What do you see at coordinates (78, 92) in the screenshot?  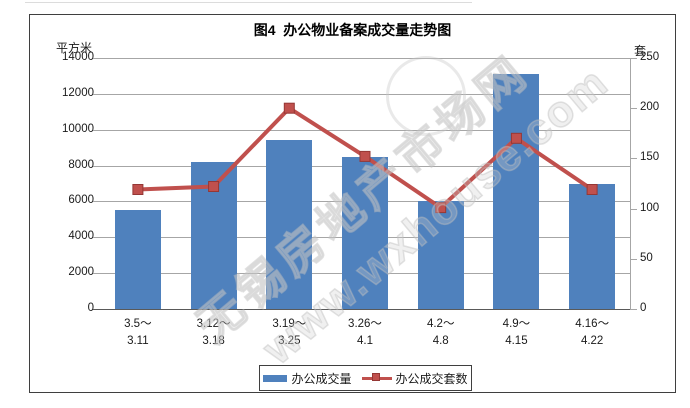 I see `left-axis-tick-label: 12000` at bounding box center [78, 92].